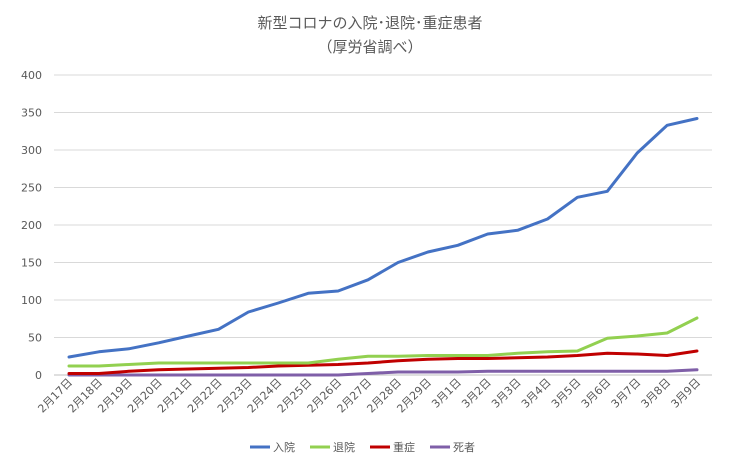 The image size is (740, 464). What do you see at coordinates (38, 375) in the screenshot?
I see `y-tick-label: 0` at bounding box center [38, 375].